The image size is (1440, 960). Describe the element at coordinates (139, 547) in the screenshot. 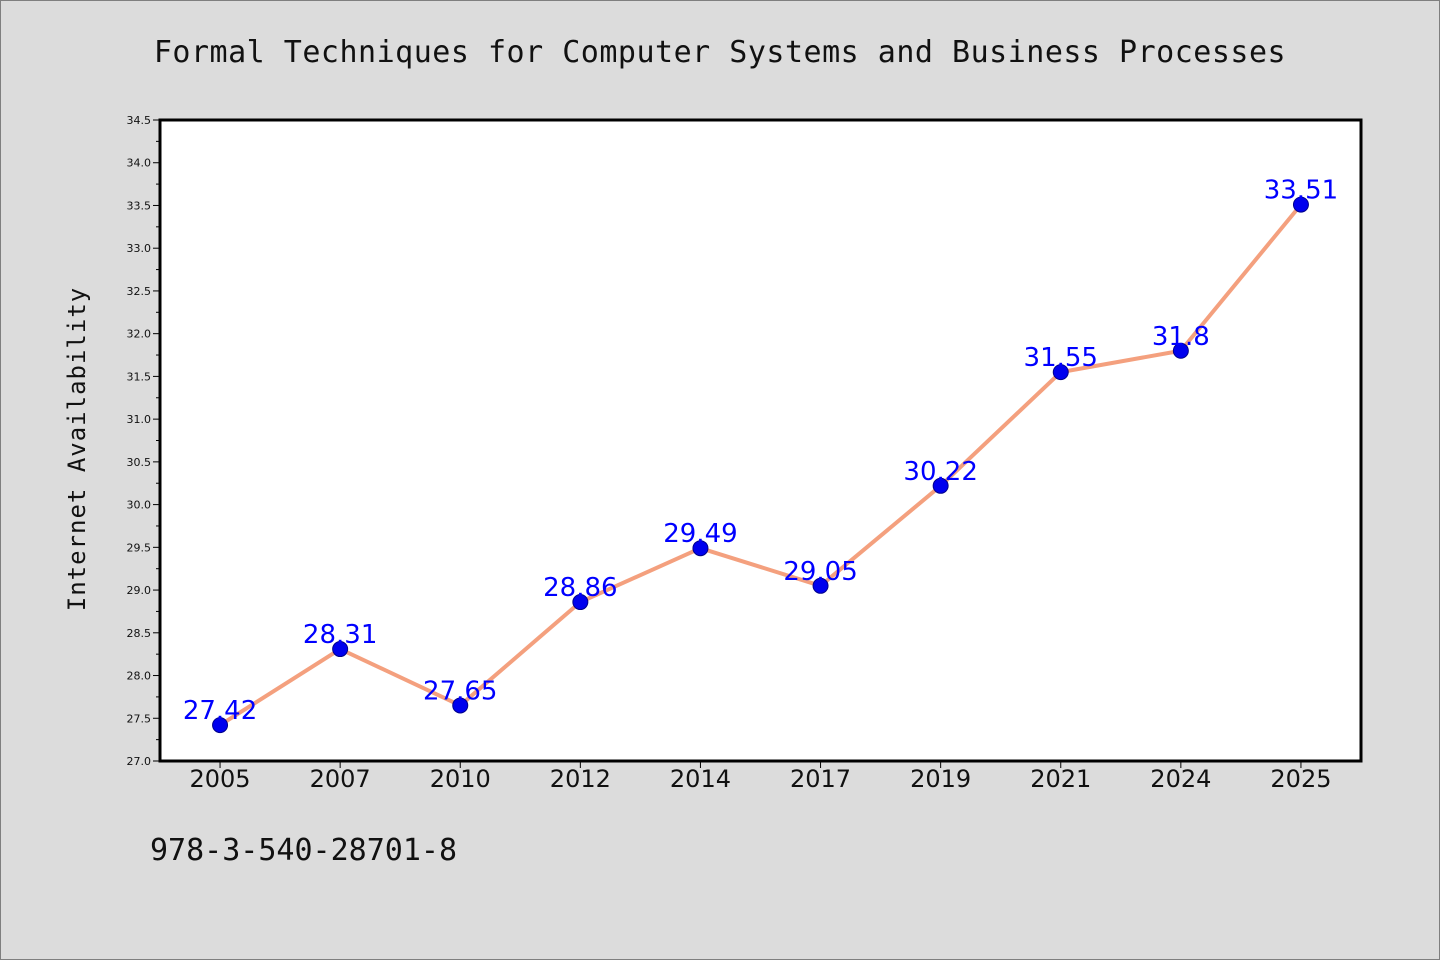

I see `y-tick-label: 29.5` at that location.